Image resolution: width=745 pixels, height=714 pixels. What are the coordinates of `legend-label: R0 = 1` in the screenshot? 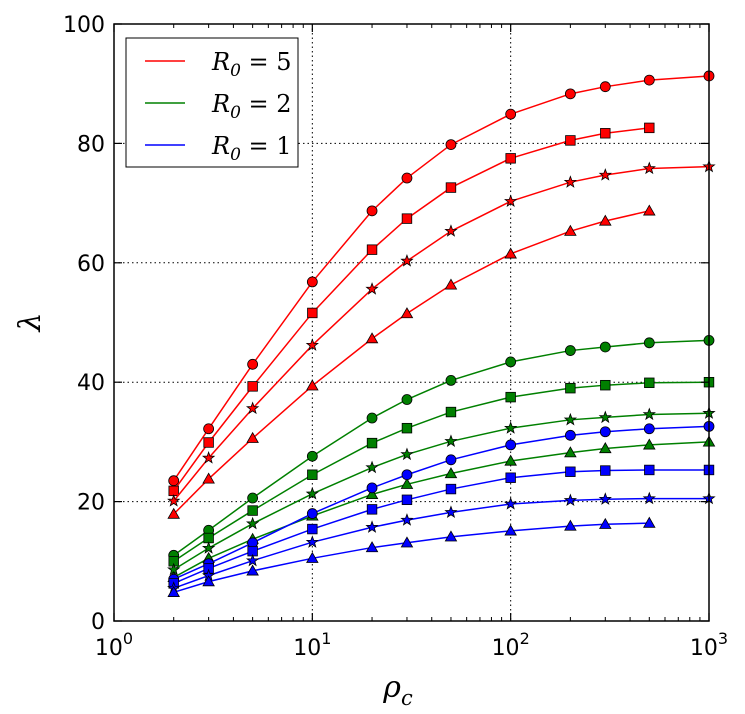 It's located at (251, 148).